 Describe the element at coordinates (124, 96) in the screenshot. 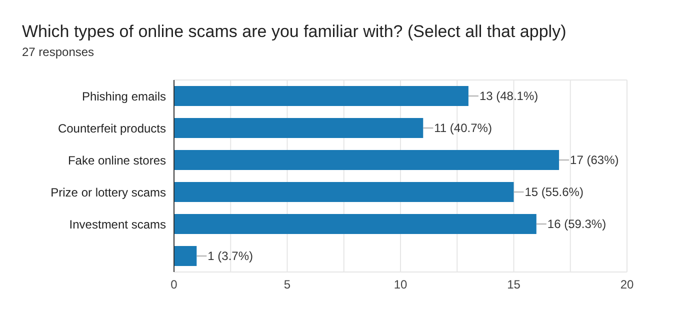

I see `y-tick-label: Phishing emails` at that location.